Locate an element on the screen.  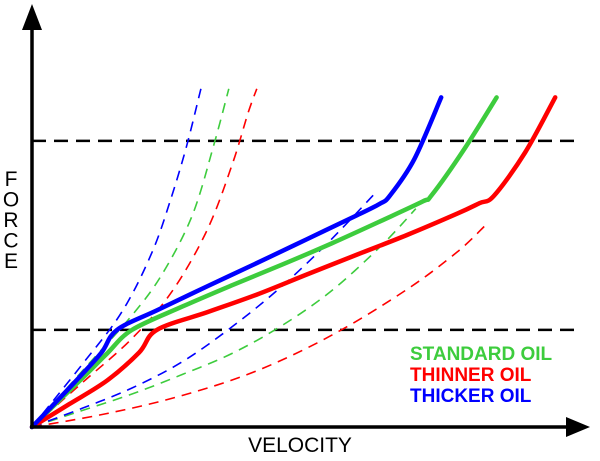
legend-entry: THINNER OIL is located at coordinates (471, 375).